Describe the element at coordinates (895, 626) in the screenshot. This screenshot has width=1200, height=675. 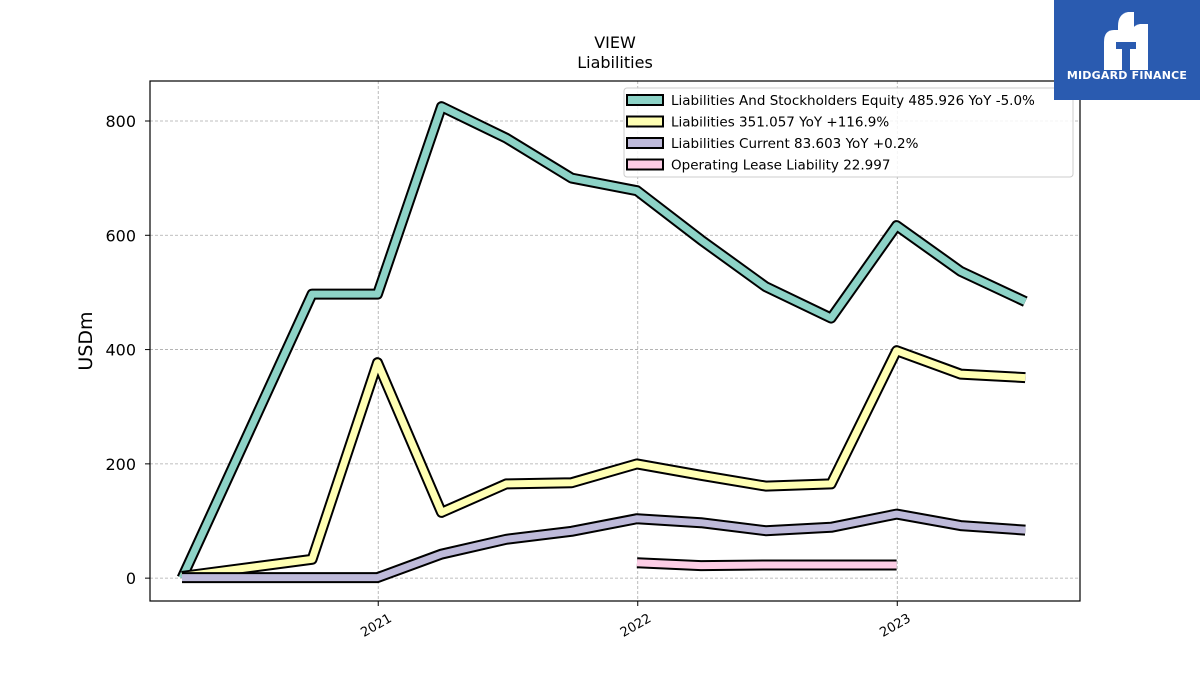
I see `x-tick-label: 2023` at that location.